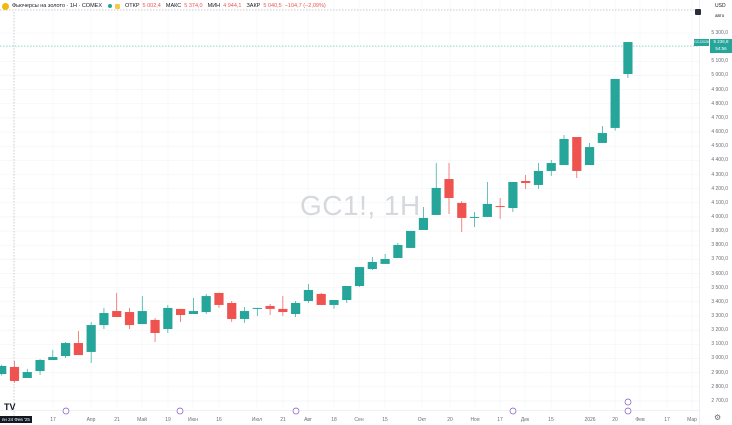 This screenshot has height=425, width=732. What do you see at coordinates (698, 12) in the screenshot?
I see `screenshot-button` at bounding box center [698, 12].